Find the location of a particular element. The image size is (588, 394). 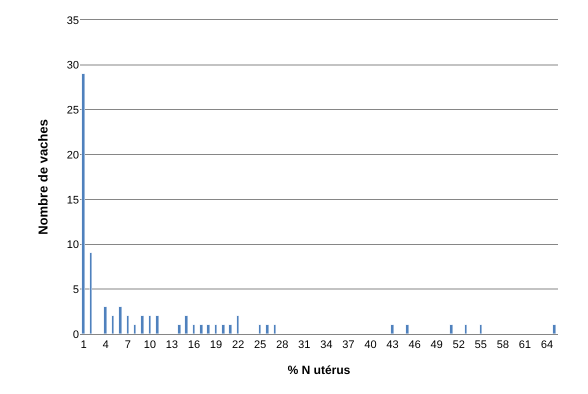

x-axis-title: % N utérus is located at coordinates (319, 370).